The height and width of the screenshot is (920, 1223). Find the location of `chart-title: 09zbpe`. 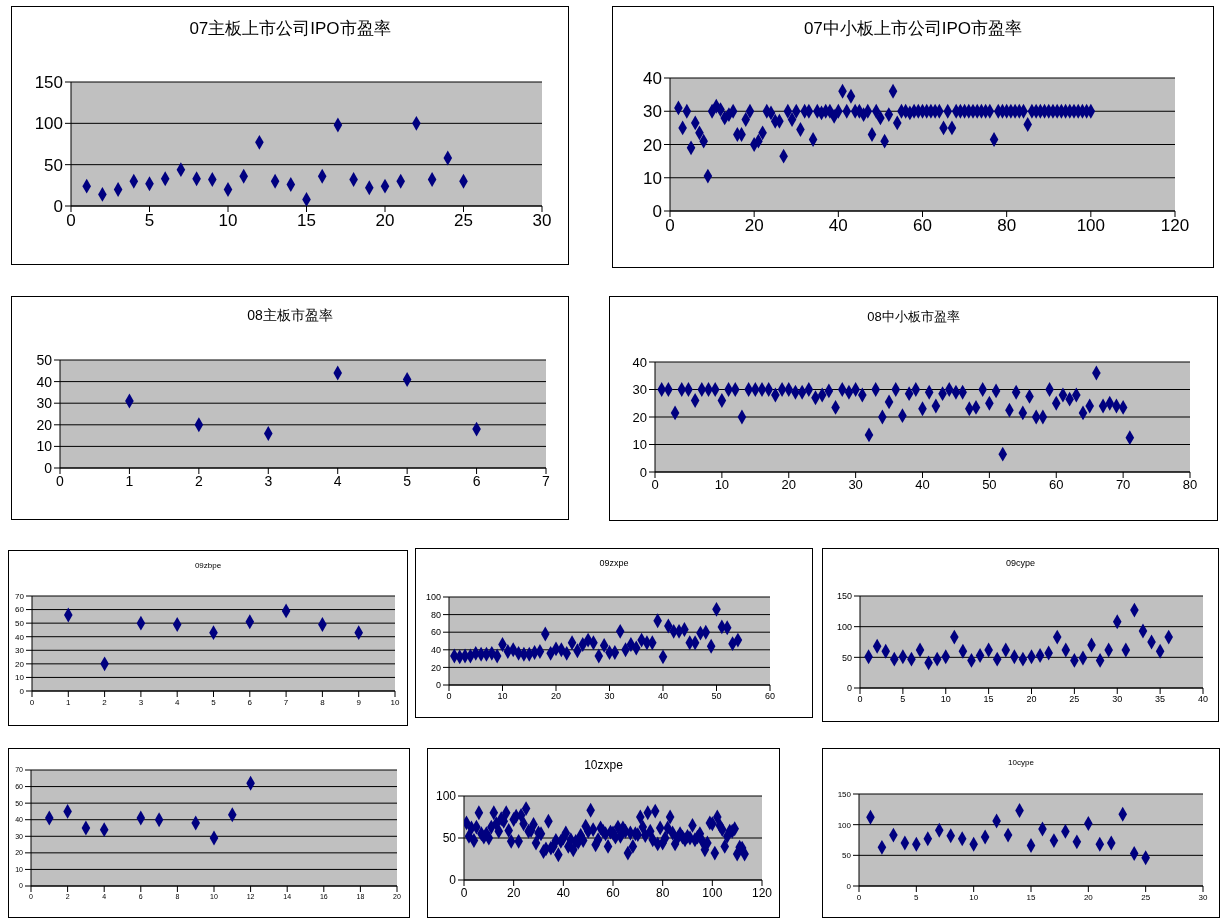

chart-title: 09zbpe is located at coordinates (208, 566).